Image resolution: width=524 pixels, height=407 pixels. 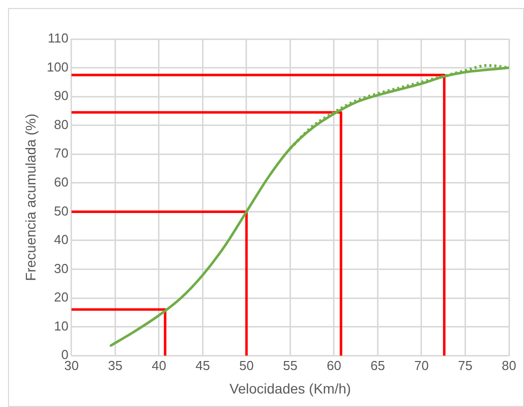 I want to click on y-tick-label: 110, so click(x=58, y=38).